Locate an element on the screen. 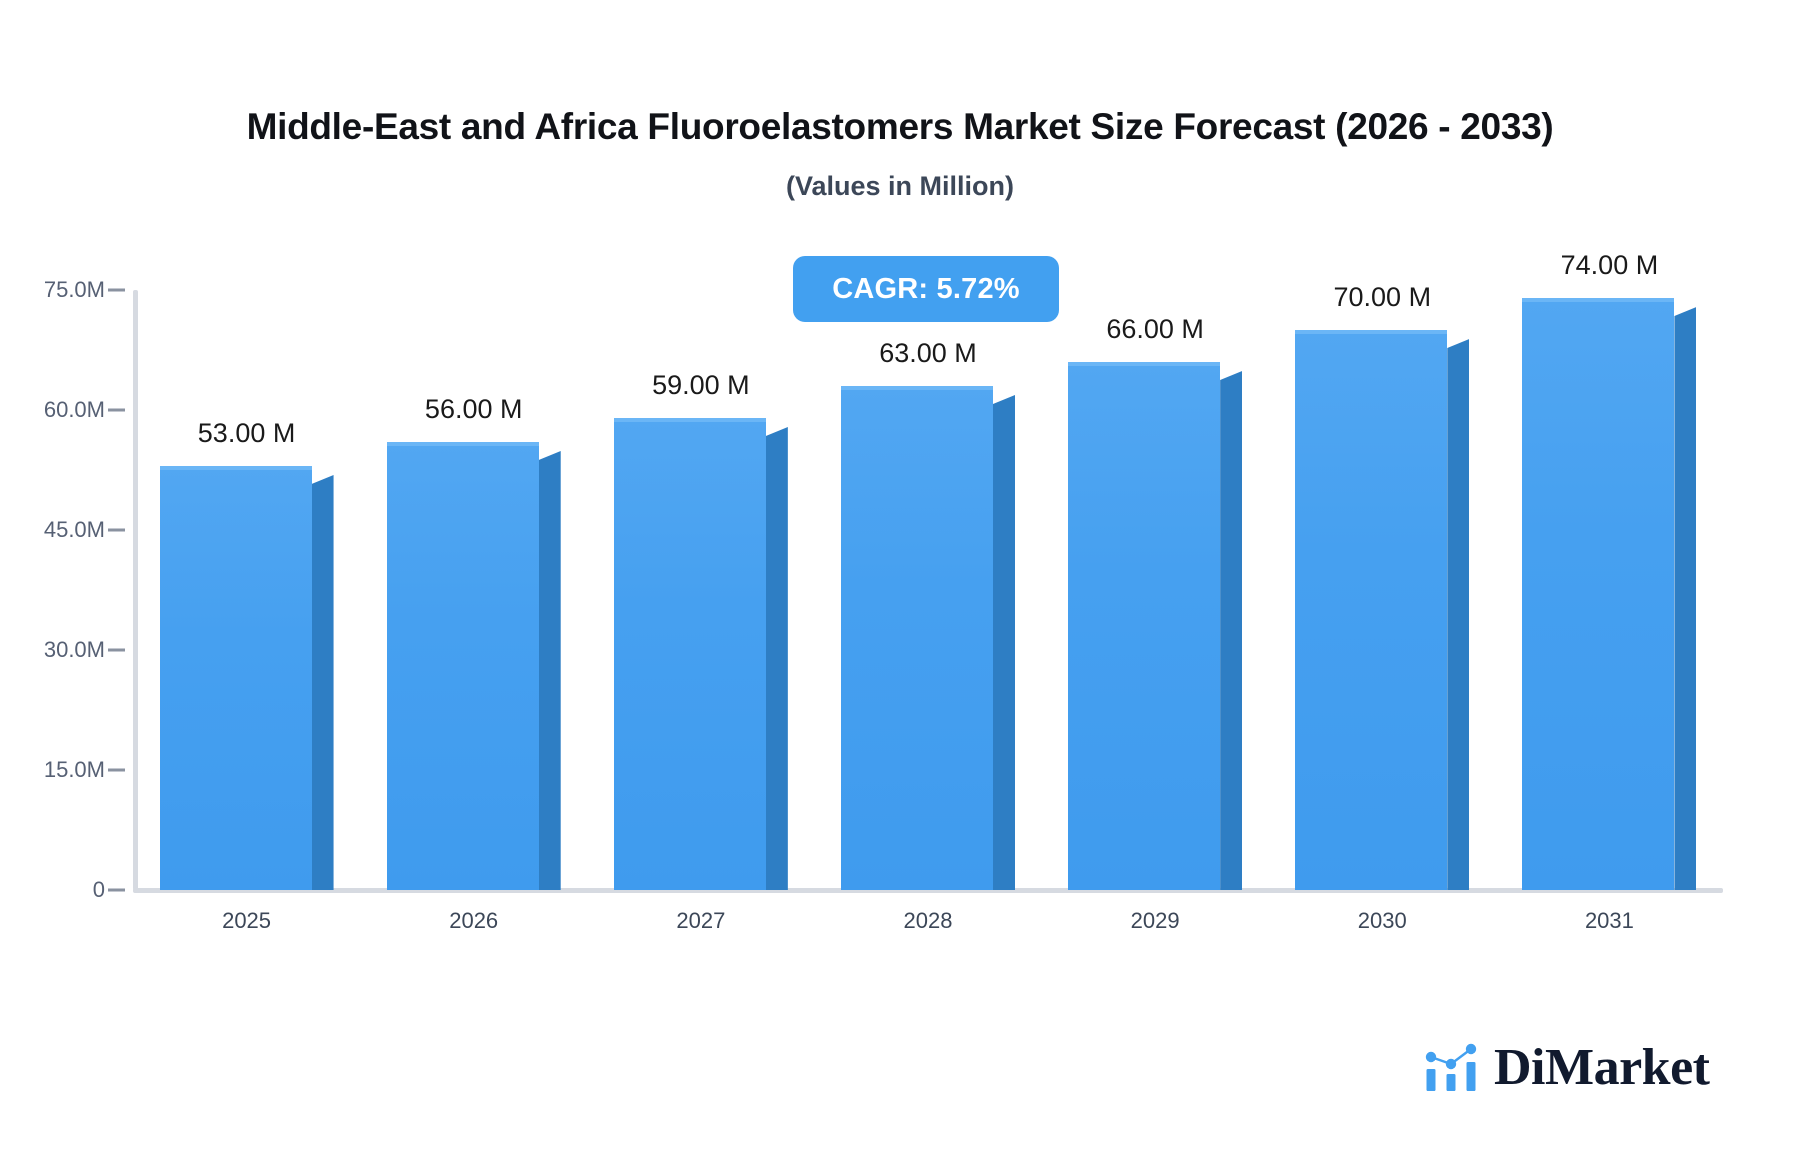 Image resolution: width=1800 pixels, height=1156 pixels. y-axis-tick-label: 30.0M is located at coordinates (74, 649).